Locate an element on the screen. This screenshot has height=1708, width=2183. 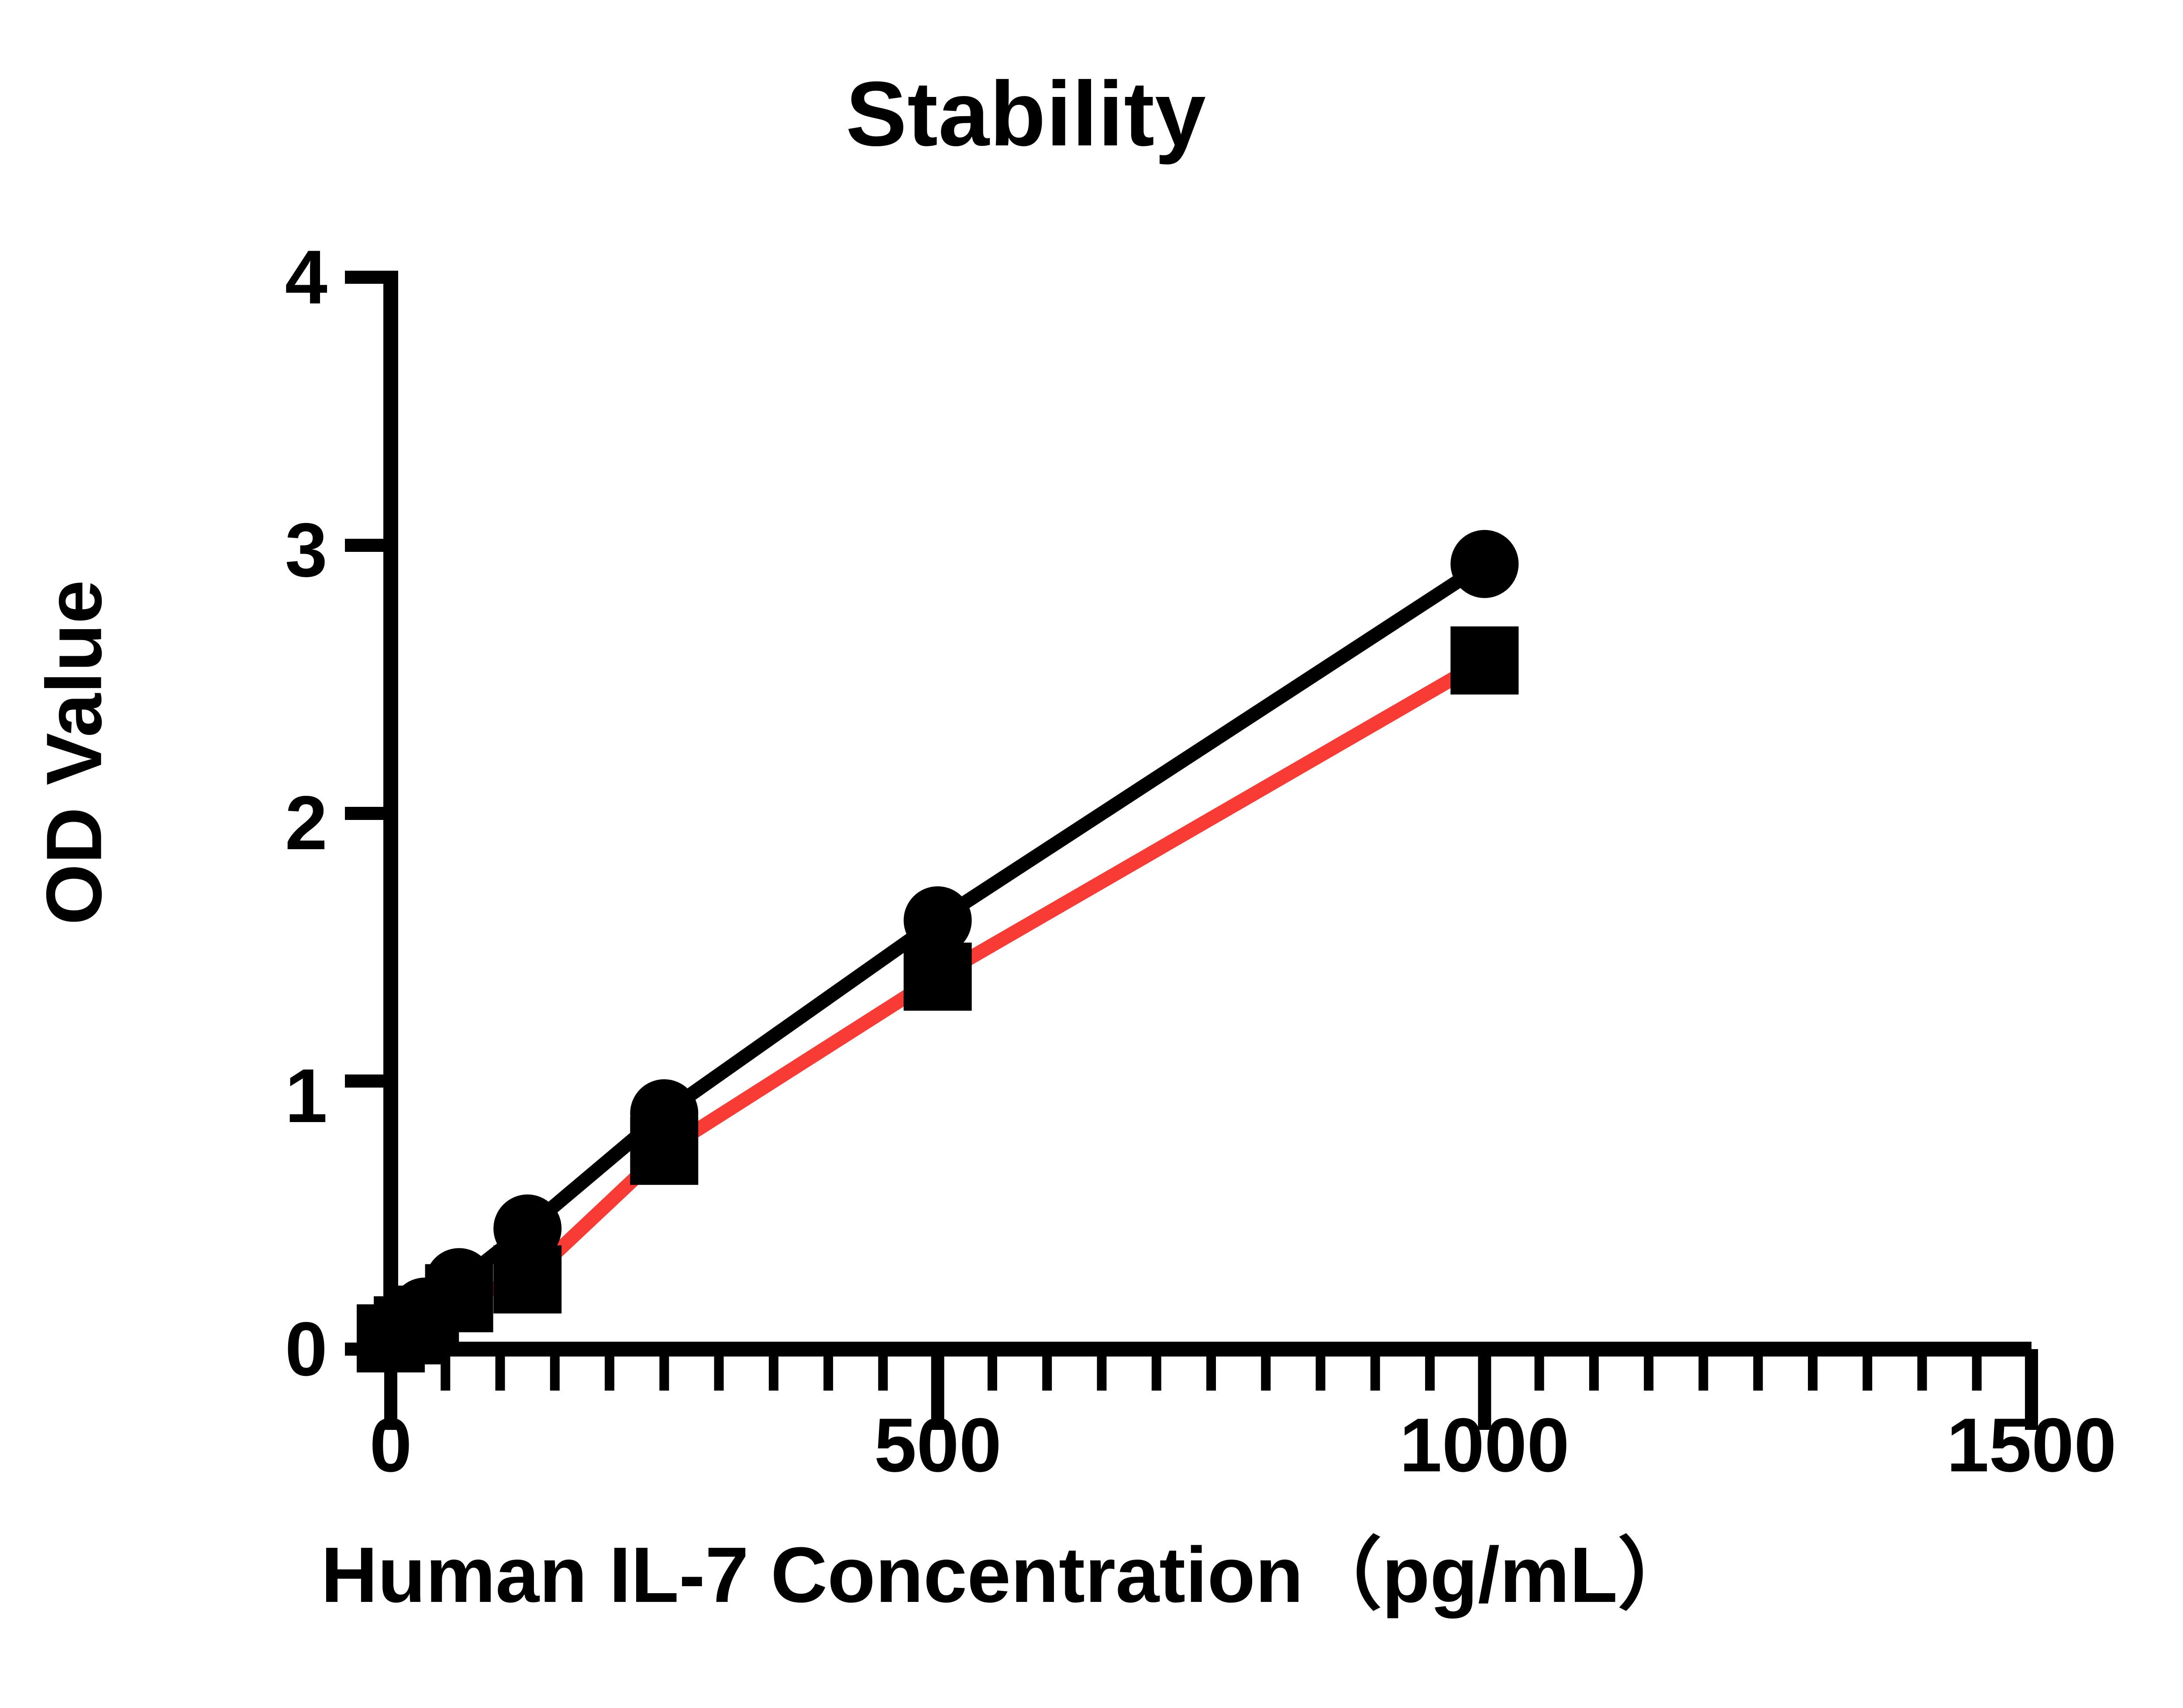
y-tick-label-1: 1 is located at coordinates (306, 1096).